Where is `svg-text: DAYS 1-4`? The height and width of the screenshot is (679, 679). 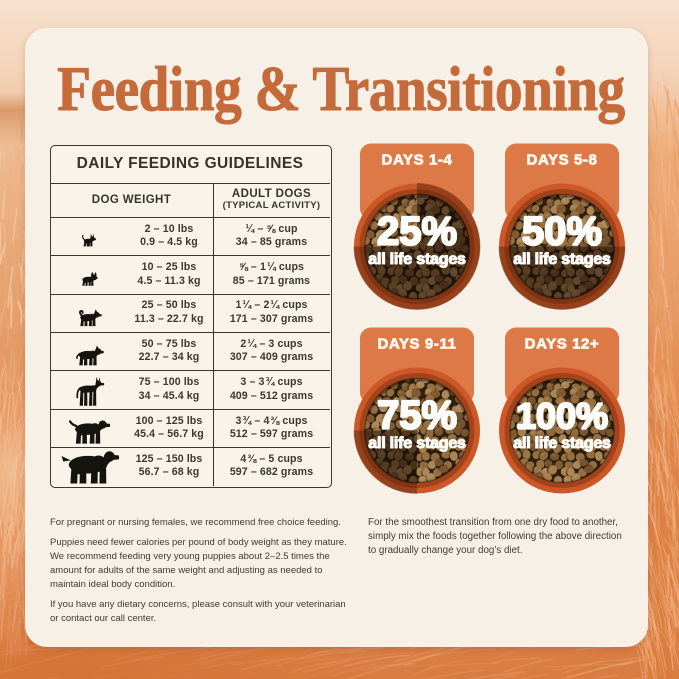
svg-text: DAYS 1-4 is located at coordinates (417, 160).